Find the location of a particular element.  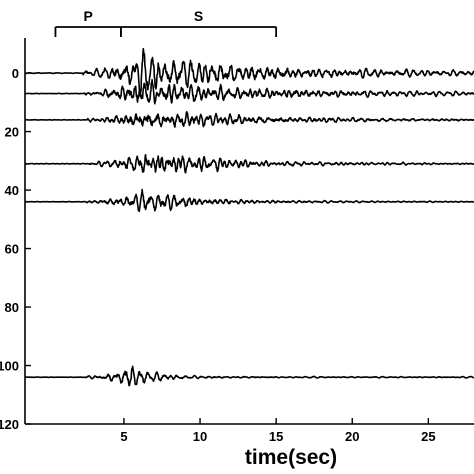

y-tick-label: 120 is located at coordinates (9, 424).